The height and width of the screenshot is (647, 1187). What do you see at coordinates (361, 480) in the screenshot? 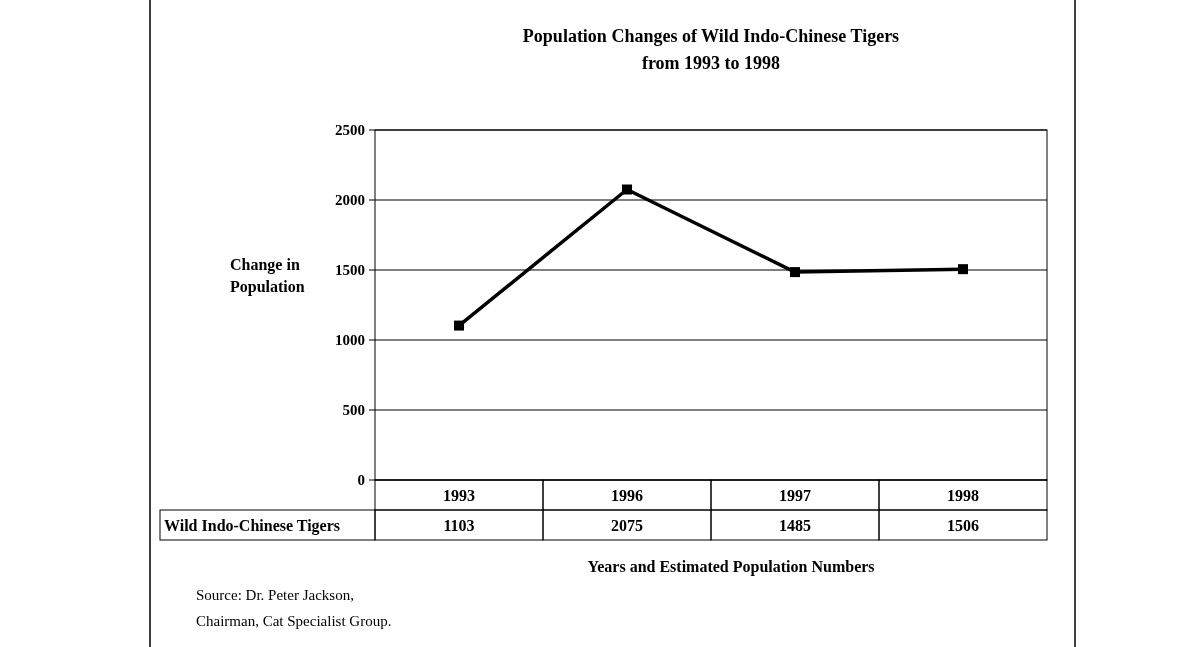
I see `y-tick-label: 0` at bounding box center [361, 480].